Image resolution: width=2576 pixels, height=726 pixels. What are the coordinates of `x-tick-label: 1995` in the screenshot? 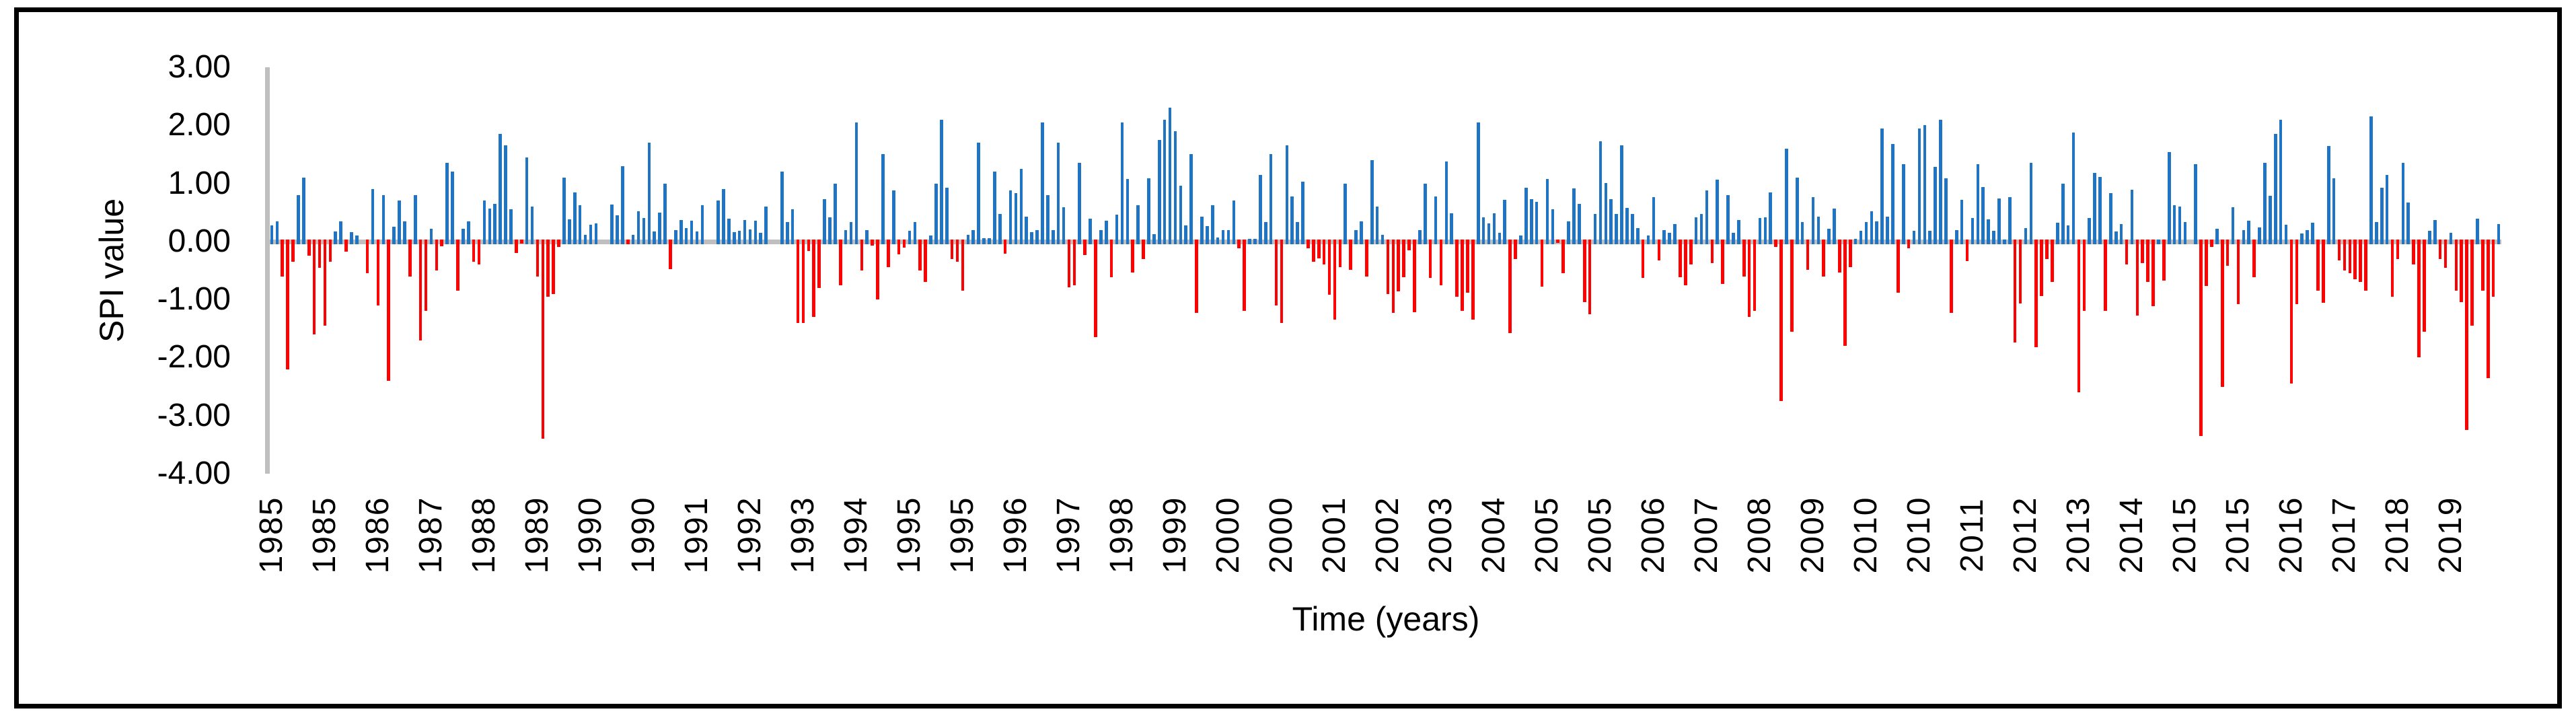 It's located at (909, 535).